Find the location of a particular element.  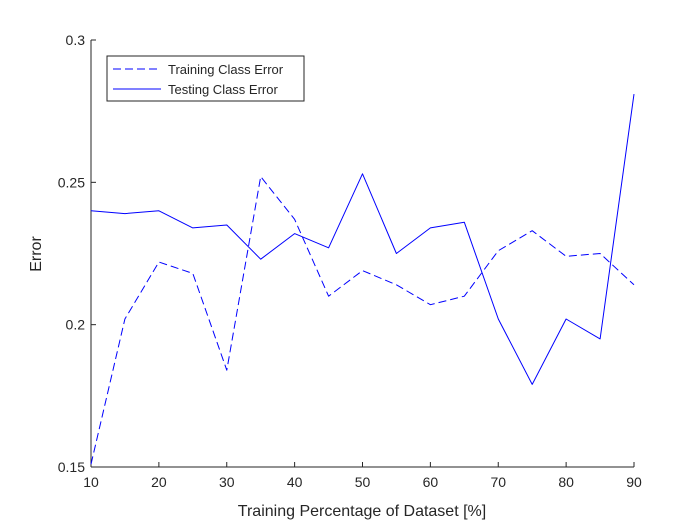

y-tick-label: 0.3 is located at coordinates (76, 40).